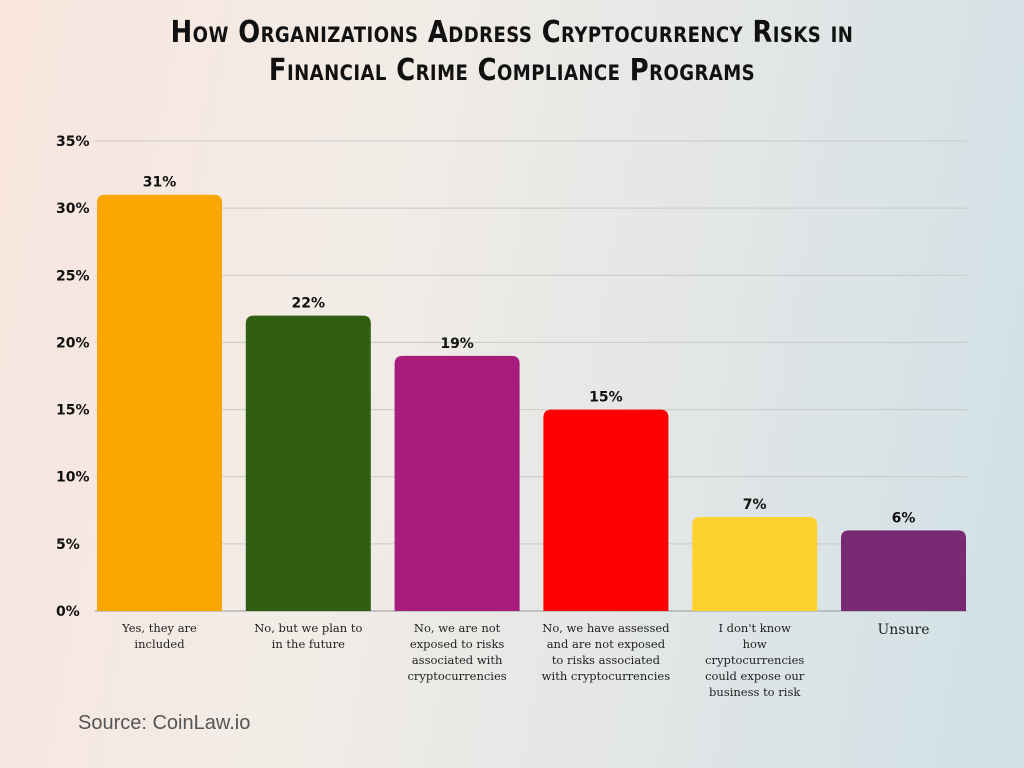 This screenshot has height=768, width=1024. Describe the element at coordinates (73, 209) in the screenshot. I see `y-tick-label: 30%` at that location.